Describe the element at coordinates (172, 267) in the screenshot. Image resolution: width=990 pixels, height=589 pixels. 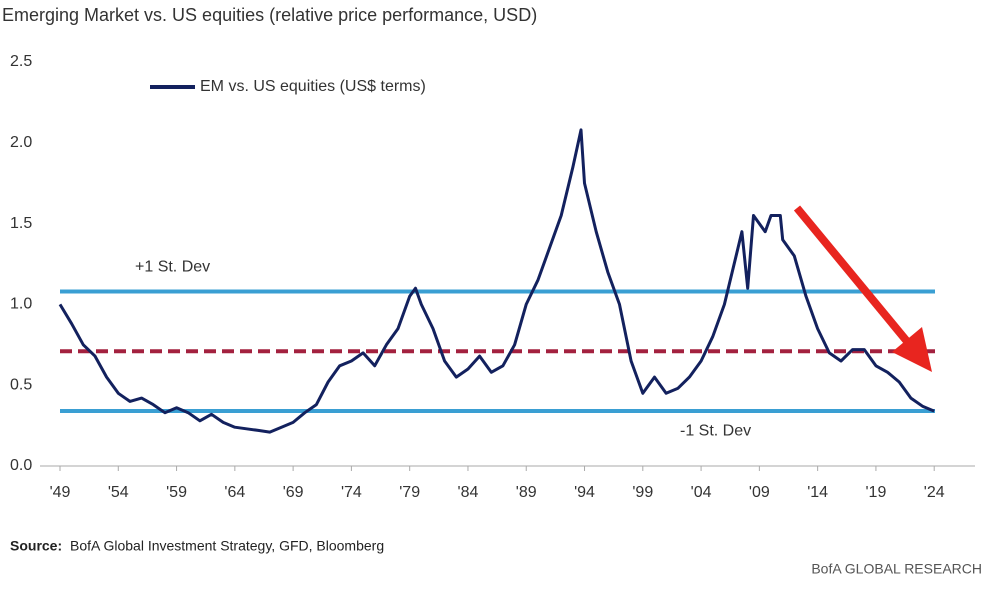
I see `reference-label: +1 St. Dev` at that location.